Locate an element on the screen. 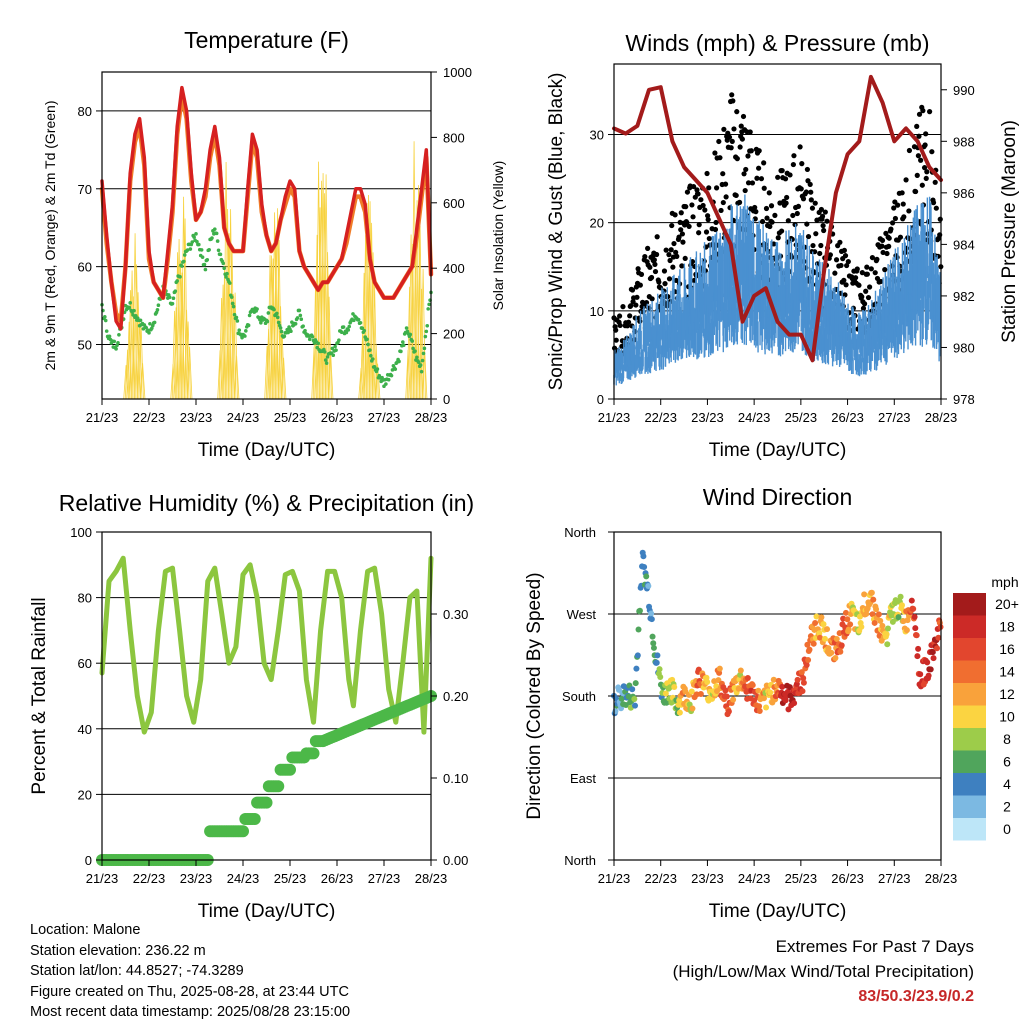  x-tick-label: 25/23 is located at coordinates (290, 417).